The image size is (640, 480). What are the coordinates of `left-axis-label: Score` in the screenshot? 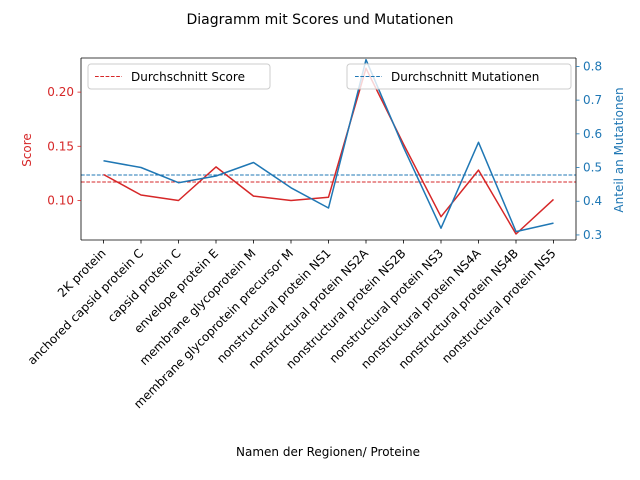 It's located at (27, 150).